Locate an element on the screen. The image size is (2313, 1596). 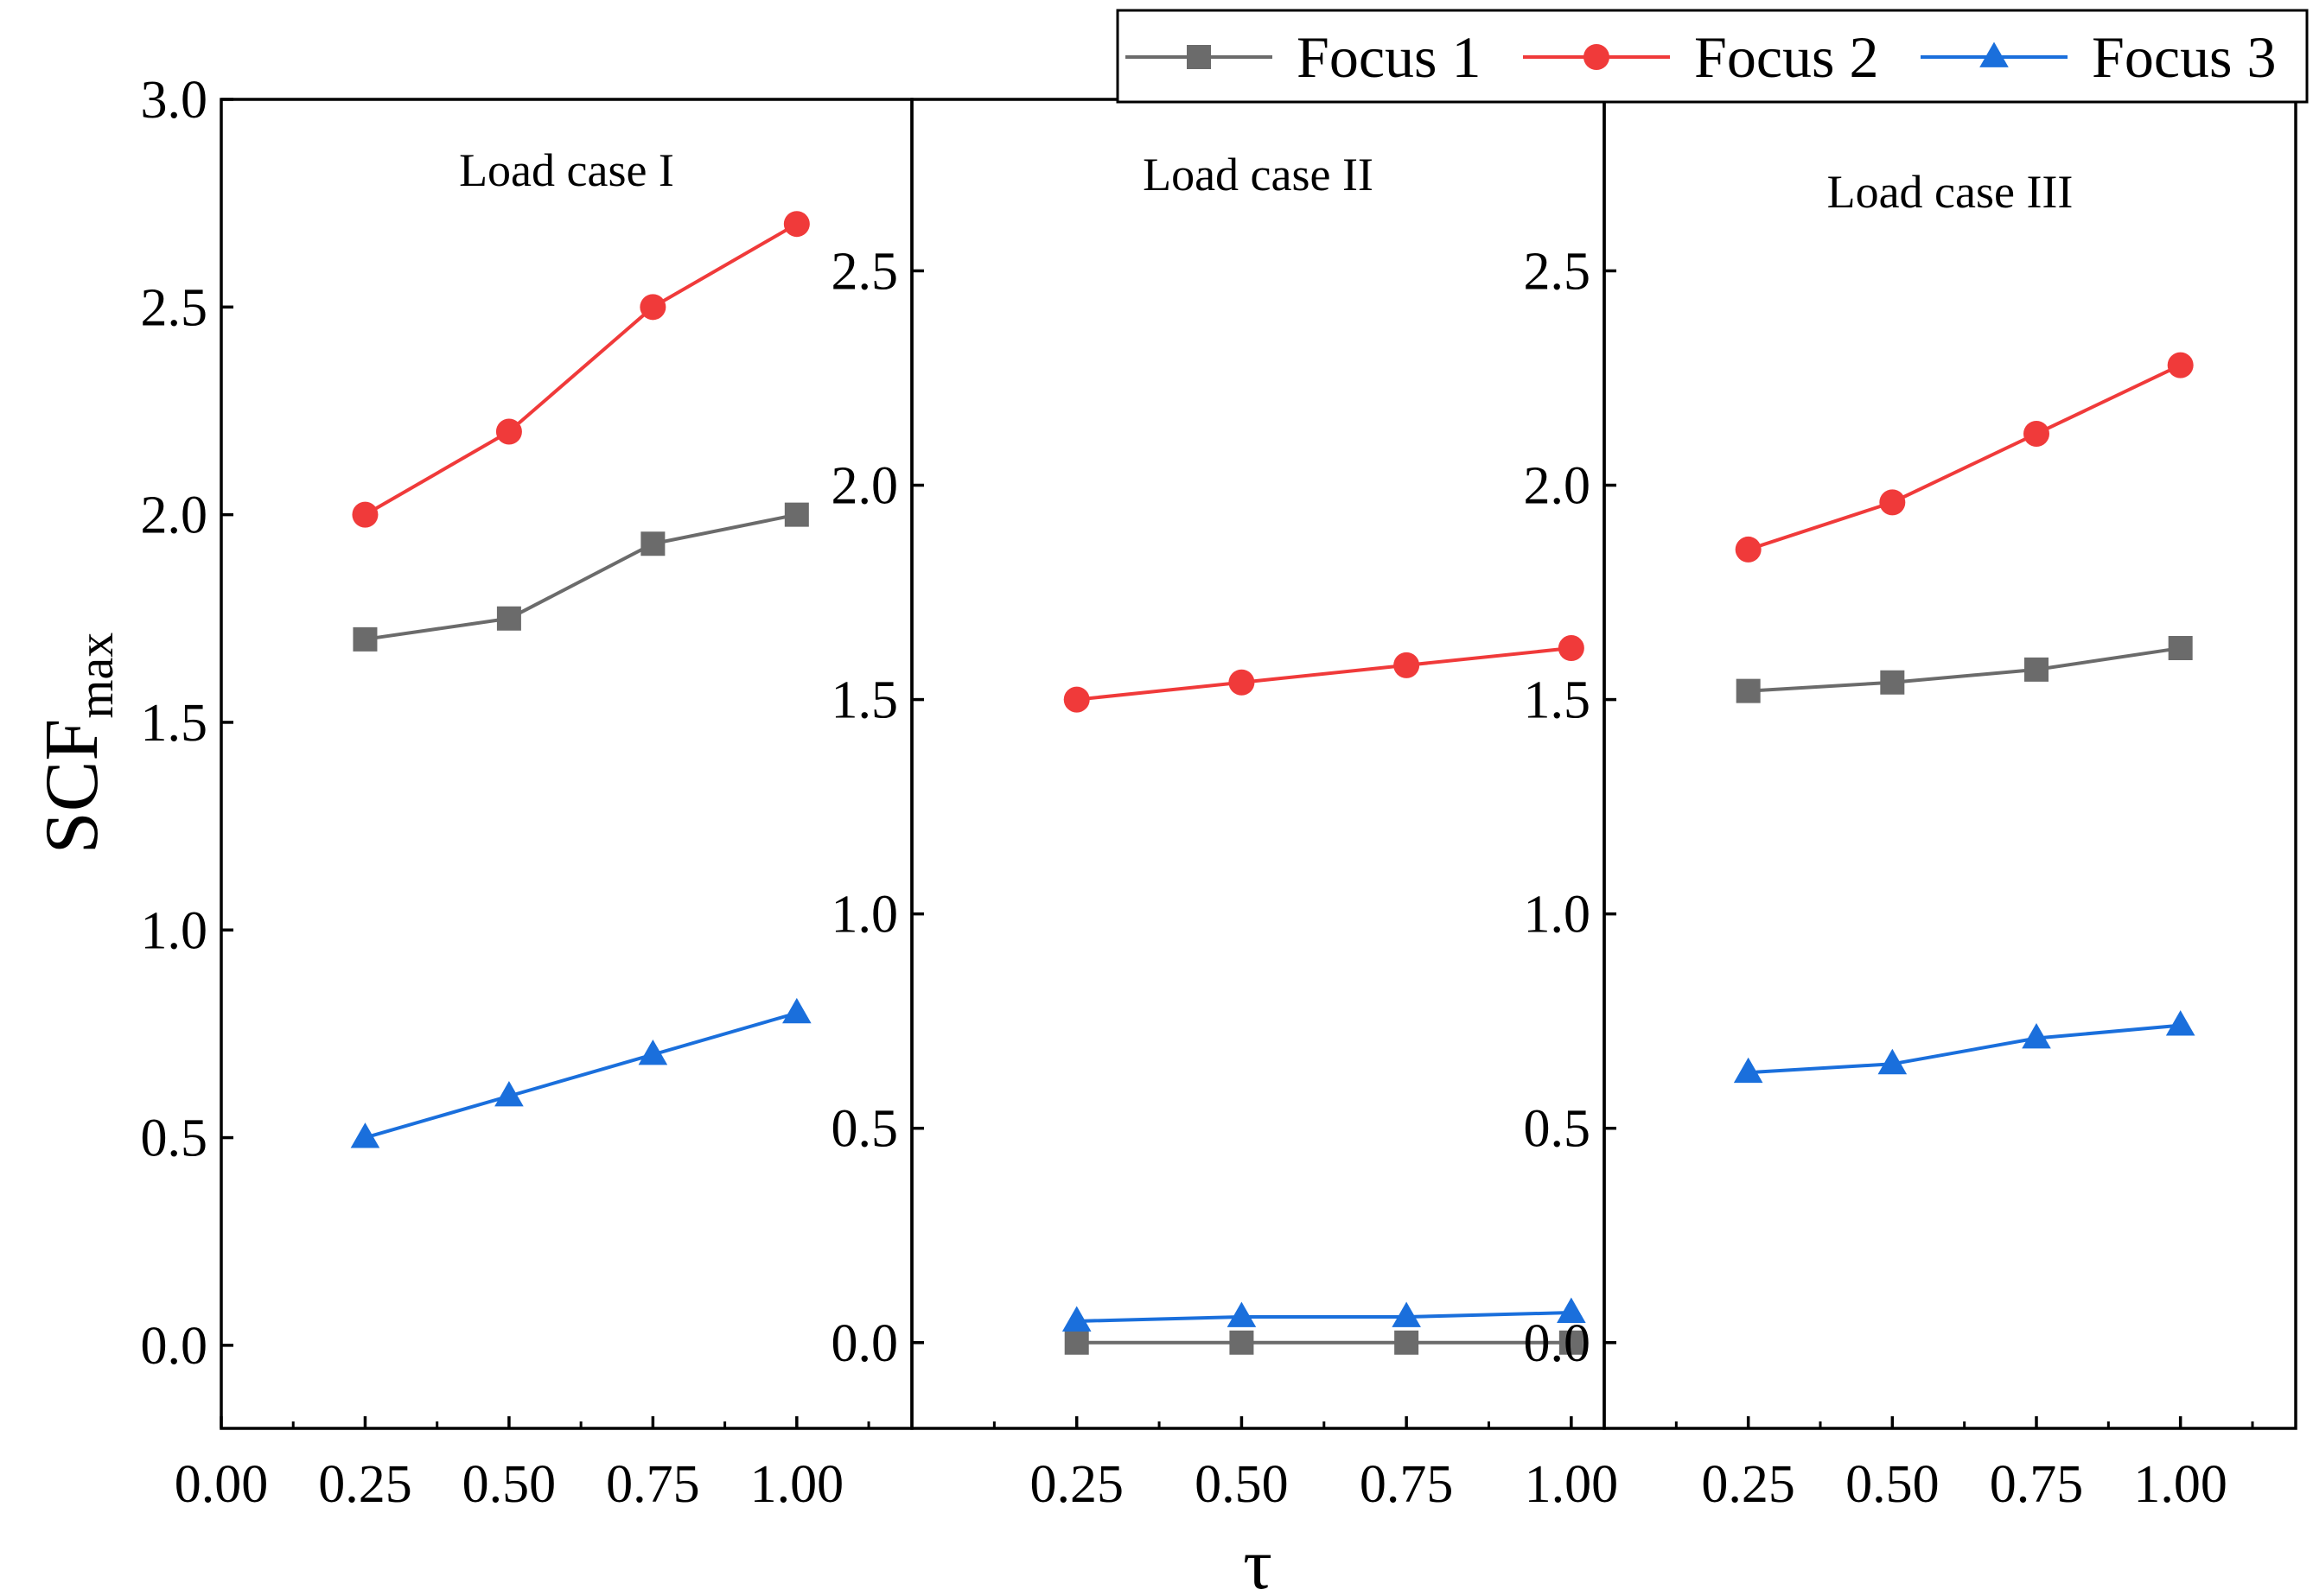
legend-entry-focus-2: Focus 2 is located at coordinates (1701, 57).